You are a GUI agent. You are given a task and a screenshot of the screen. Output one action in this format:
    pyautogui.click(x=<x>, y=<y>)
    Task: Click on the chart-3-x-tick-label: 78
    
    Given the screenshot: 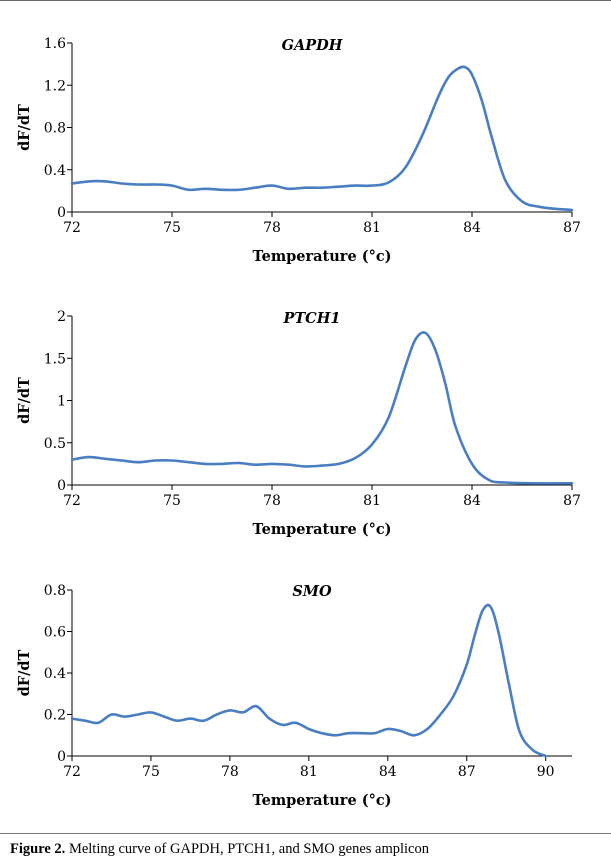 What is the action you would take?
    pyautogui.click(x=230, y=772)
    